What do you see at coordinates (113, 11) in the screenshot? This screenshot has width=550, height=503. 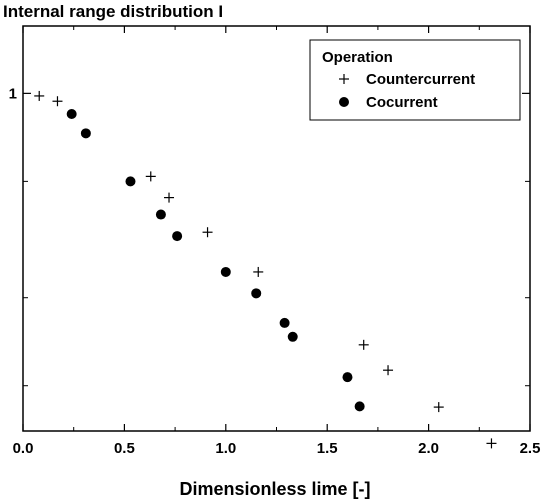 I see `chart-title: Internal range distribution I` at bounding box center [113, 11].